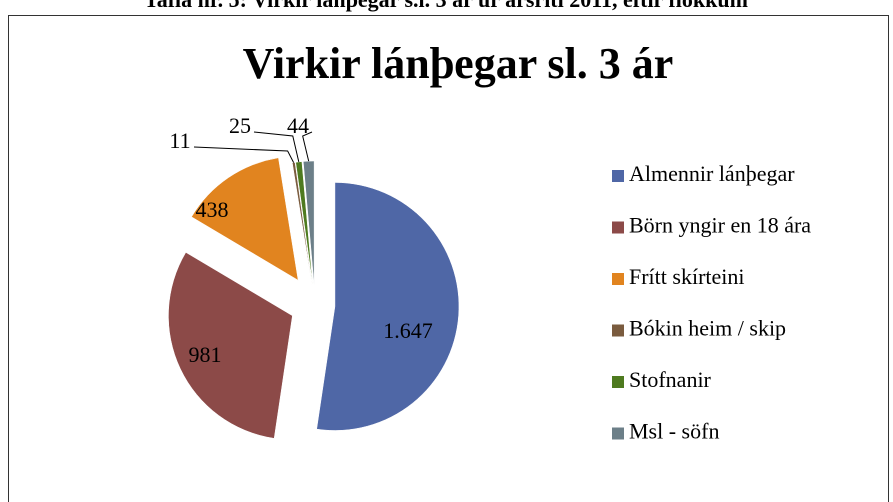  Describe the element at coordinates (408, 330) in the screenshot. I see `data-label: 1.647` at that location.